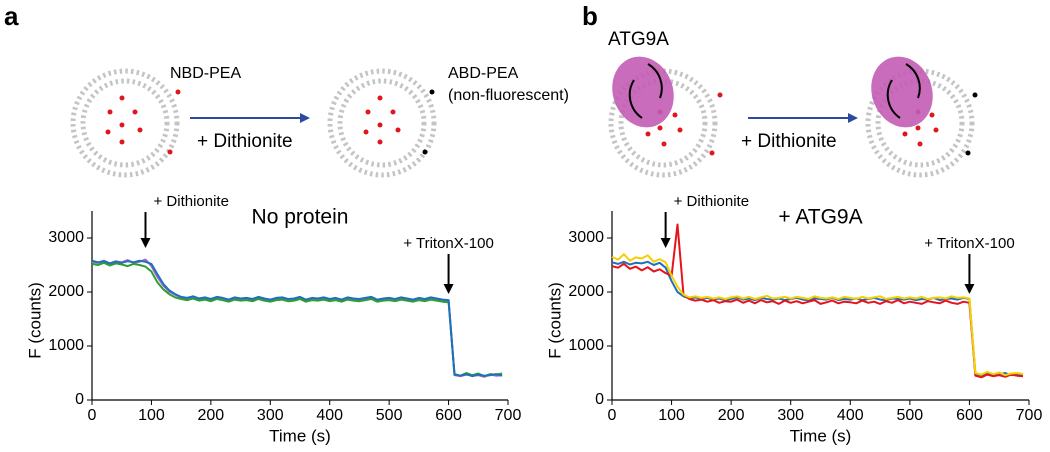 The width and height of the screenshot is (1050, 452). What do you see at coordinates (508, 95) in the screenshot?
I see `schematic-label: (non-fluorescent)` at bounding box center [508, 95].